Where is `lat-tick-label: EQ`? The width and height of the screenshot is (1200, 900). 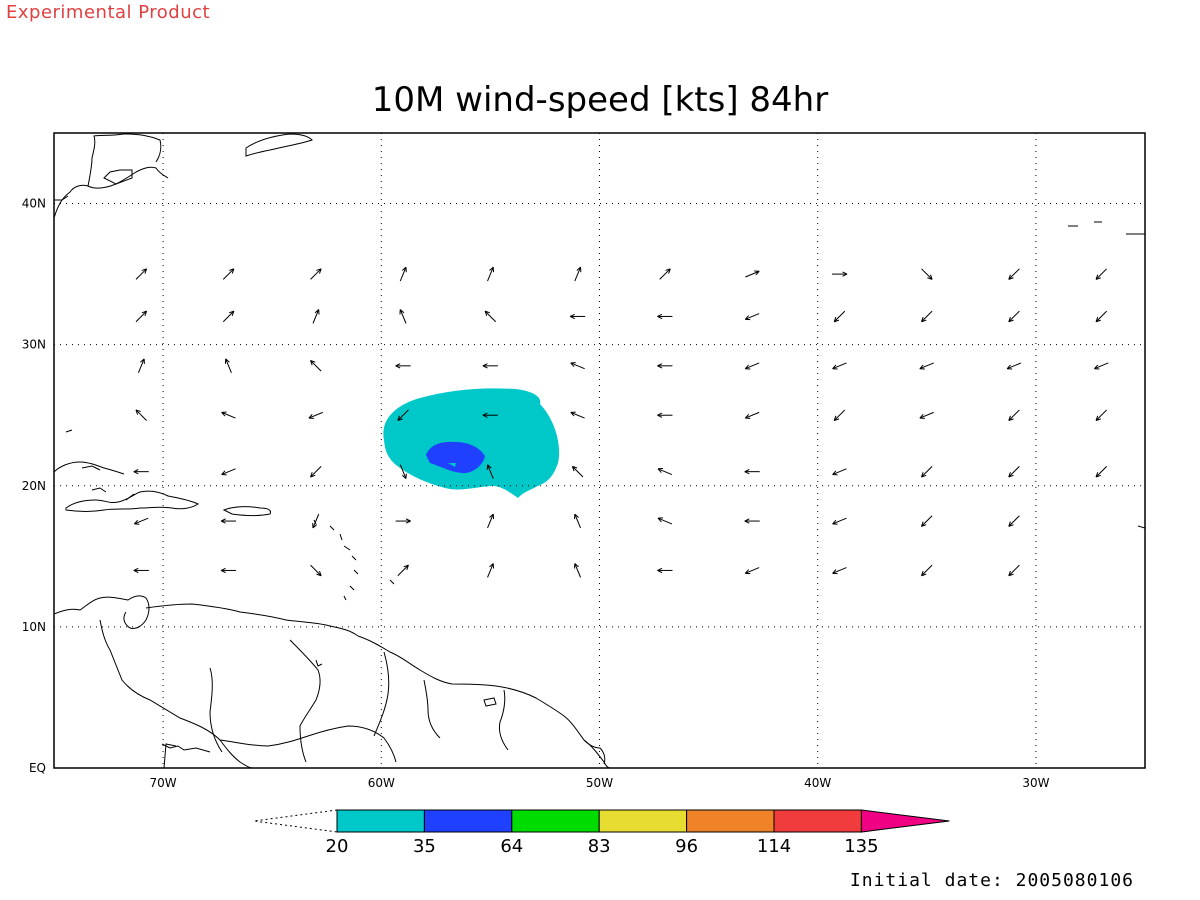
lat-tick-label: EQ is located at coordinates (37, 768).